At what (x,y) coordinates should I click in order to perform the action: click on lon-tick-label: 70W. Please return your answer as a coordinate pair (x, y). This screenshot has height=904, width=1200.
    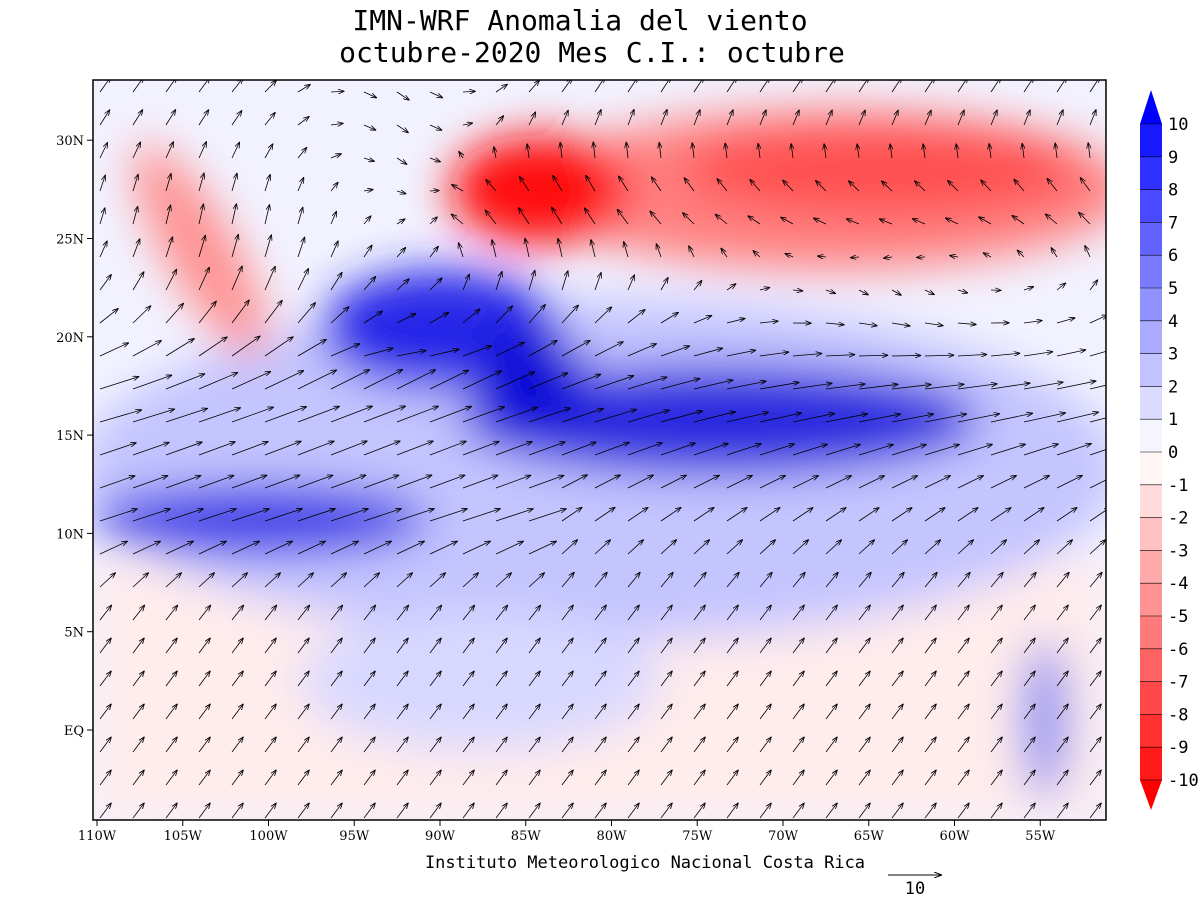
    Looking at the image, I should click on (783, 836).